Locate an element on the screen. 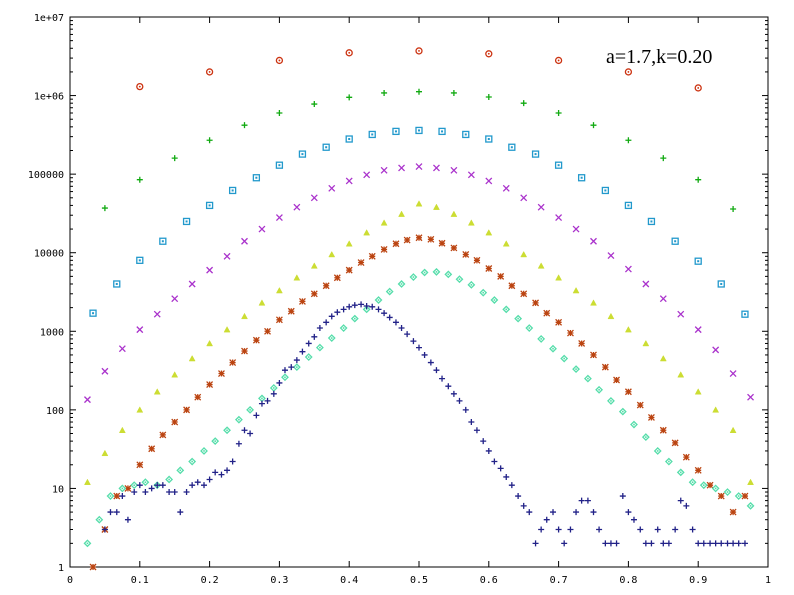  x-tick-label: 0.3 is located at coordinates (279, 580).